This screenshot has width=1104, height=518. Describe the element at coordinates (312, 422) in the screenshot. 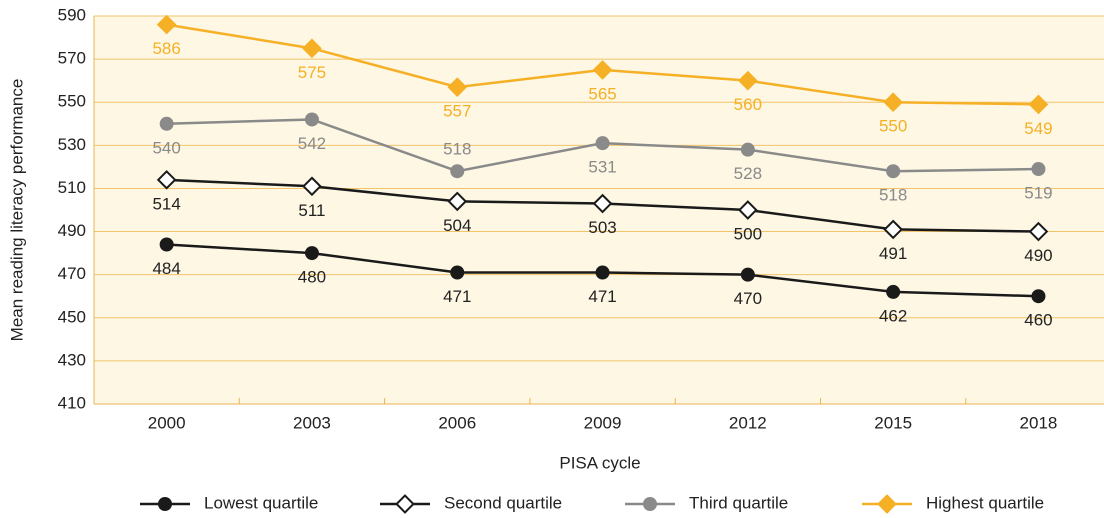

I see `x-tick-label: 2003` at that location.